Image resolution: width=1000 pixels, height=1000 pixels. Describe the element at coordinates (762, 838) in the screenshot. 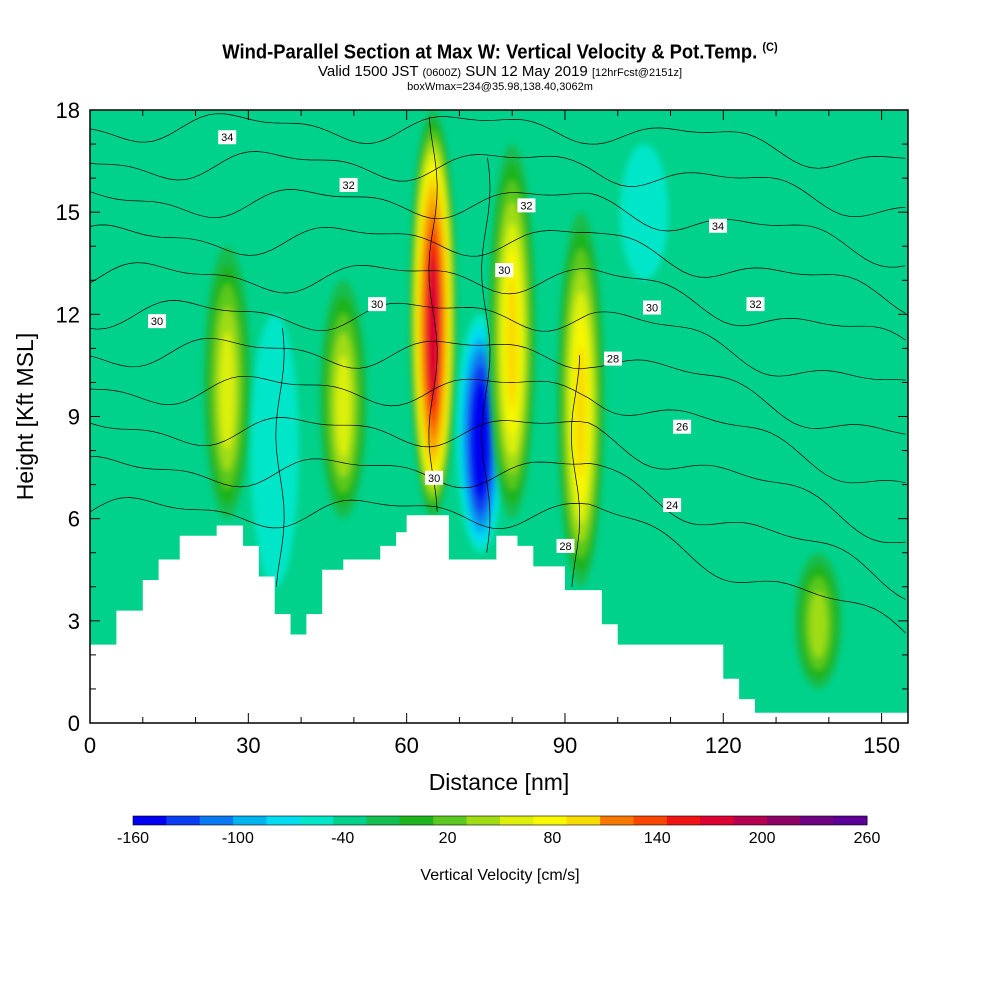

I see `colorbar-tick-label: 200` at that location.